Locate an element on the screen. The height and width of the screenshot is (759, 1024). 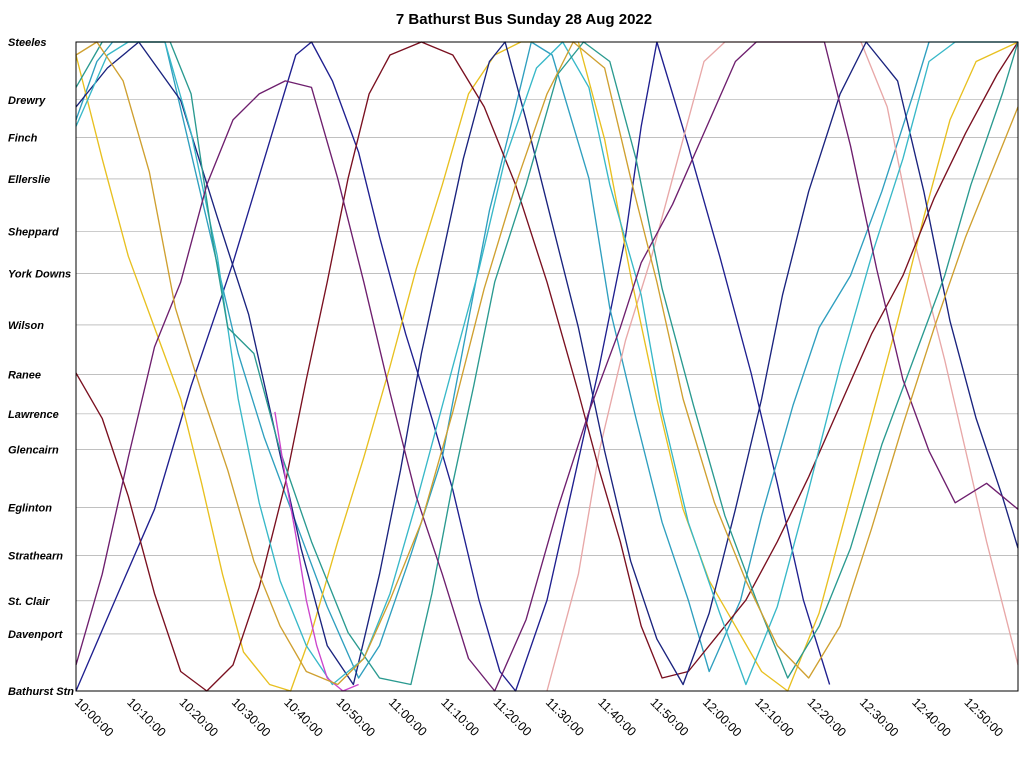
time-tick-label: 11:50:00 is located at coordinates (670, 717).